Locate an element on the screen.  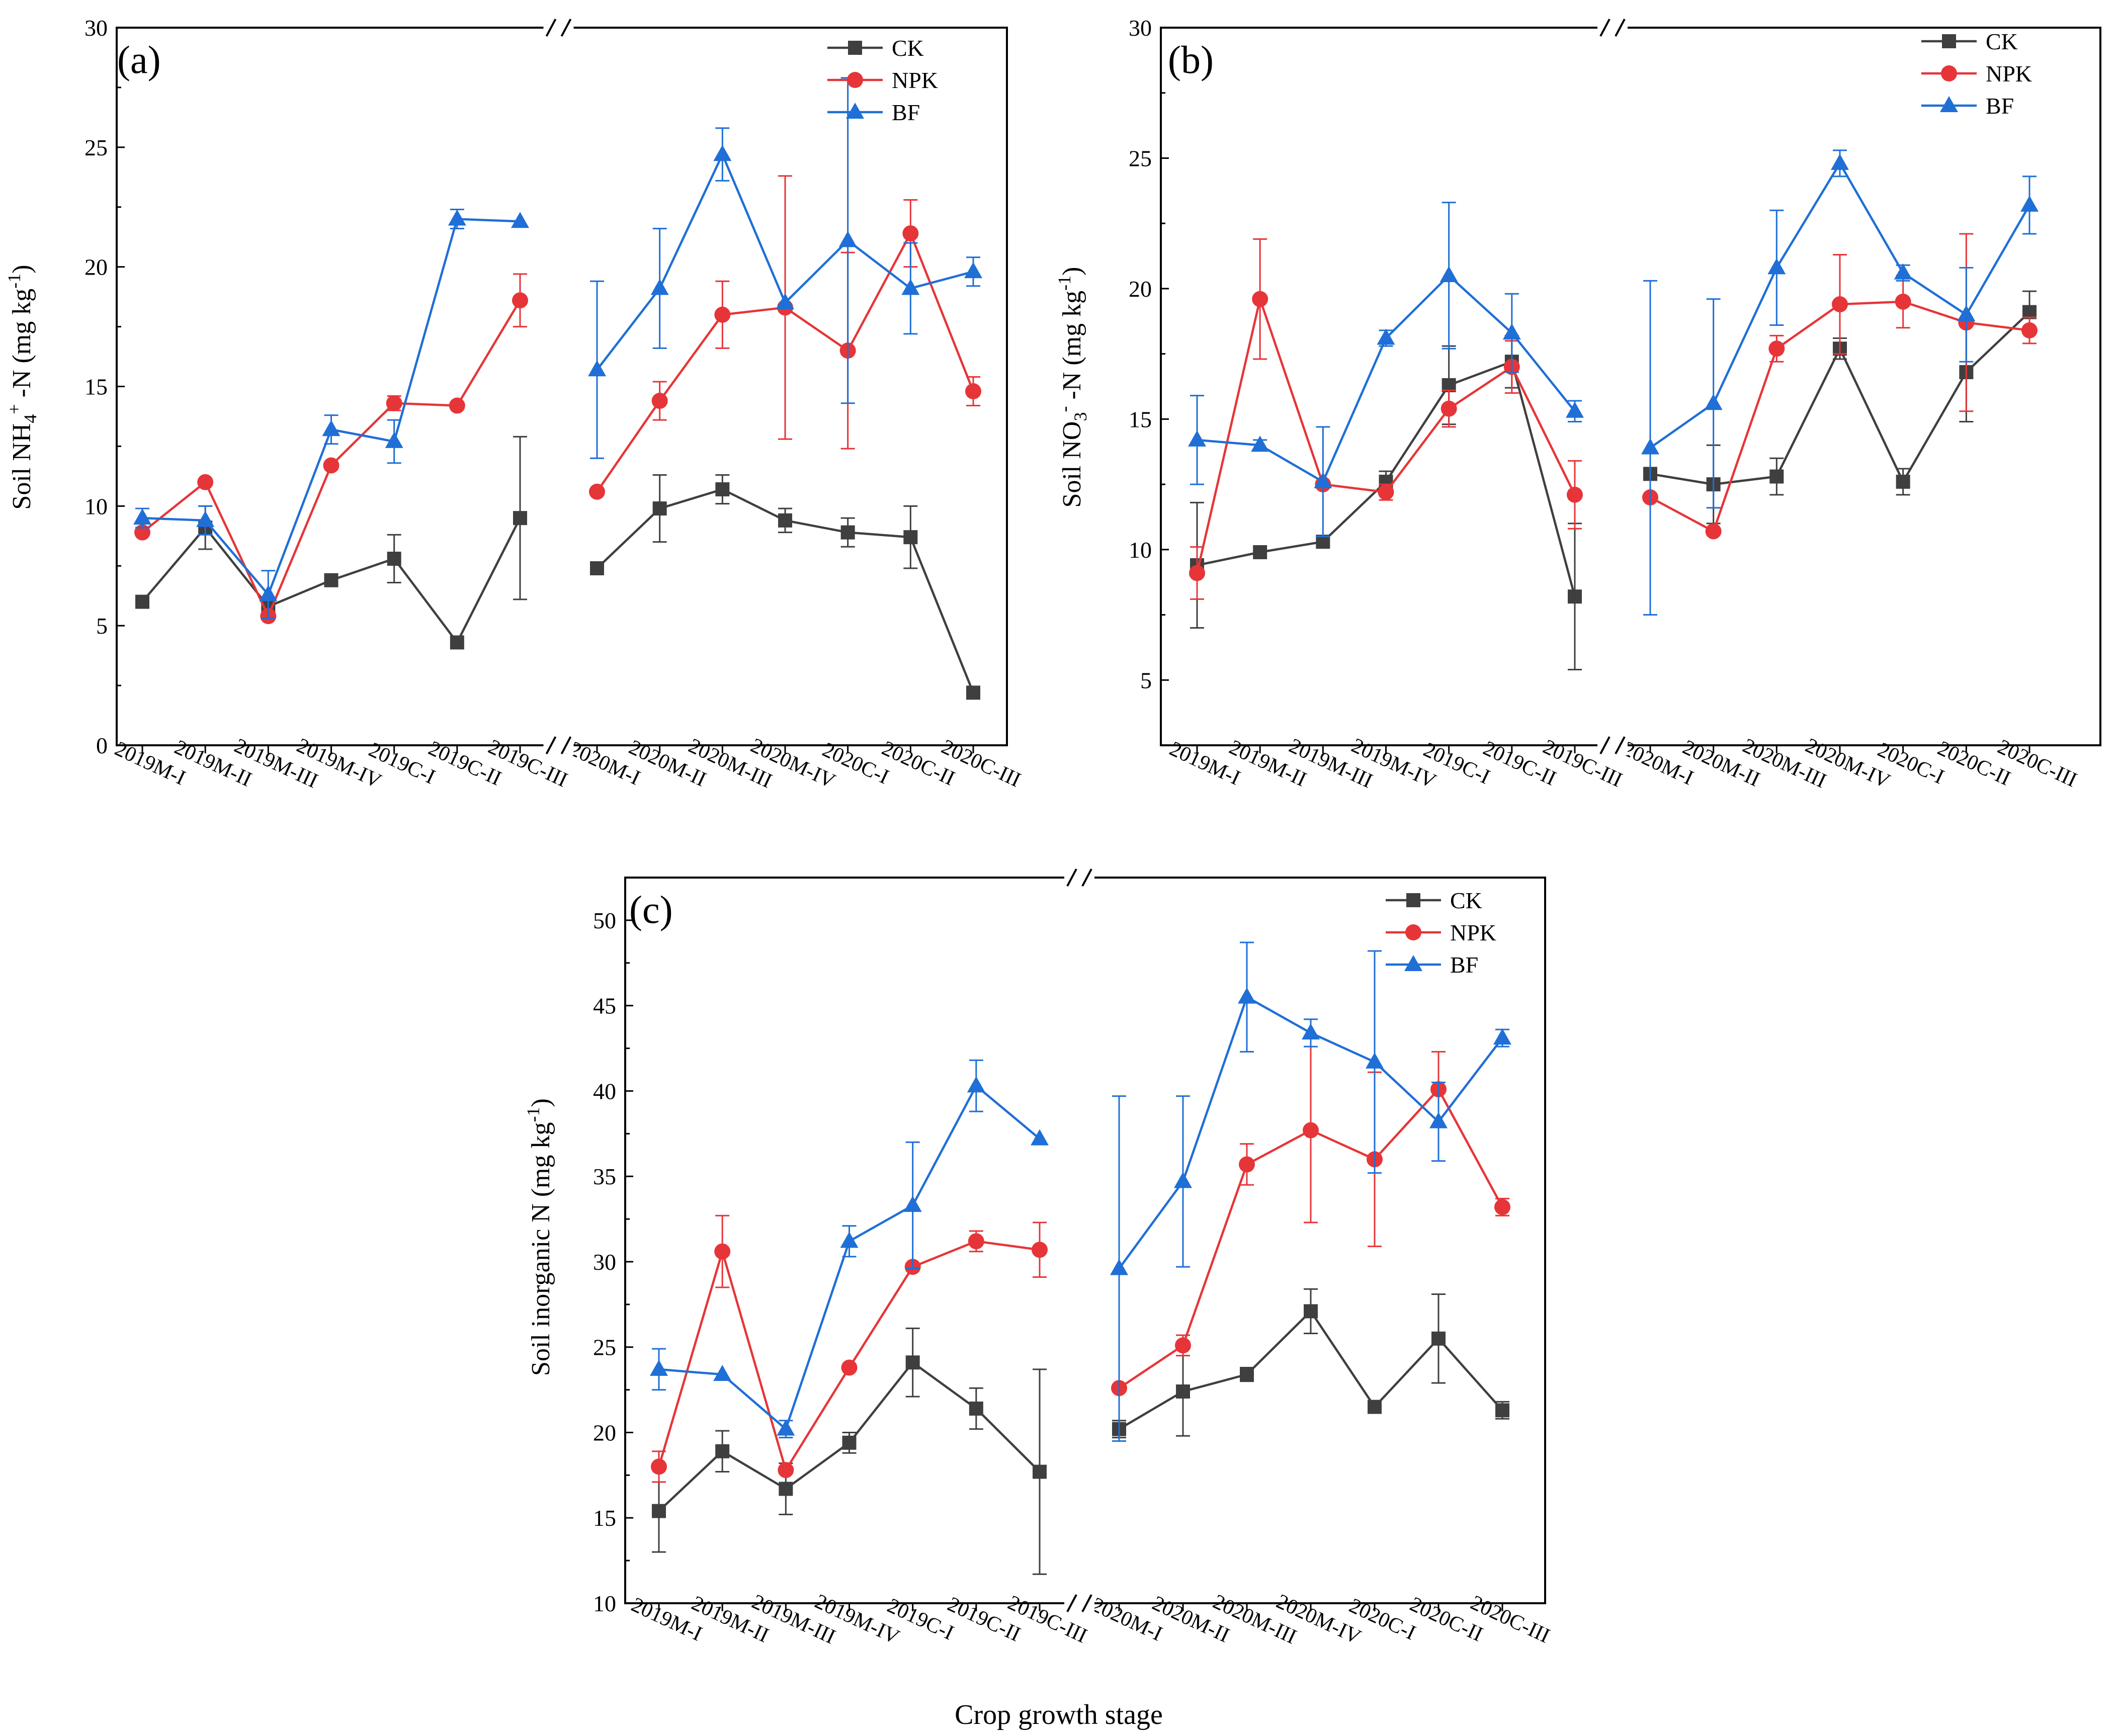
y-tick-label: 5 is located at coordinates (1146, 680).